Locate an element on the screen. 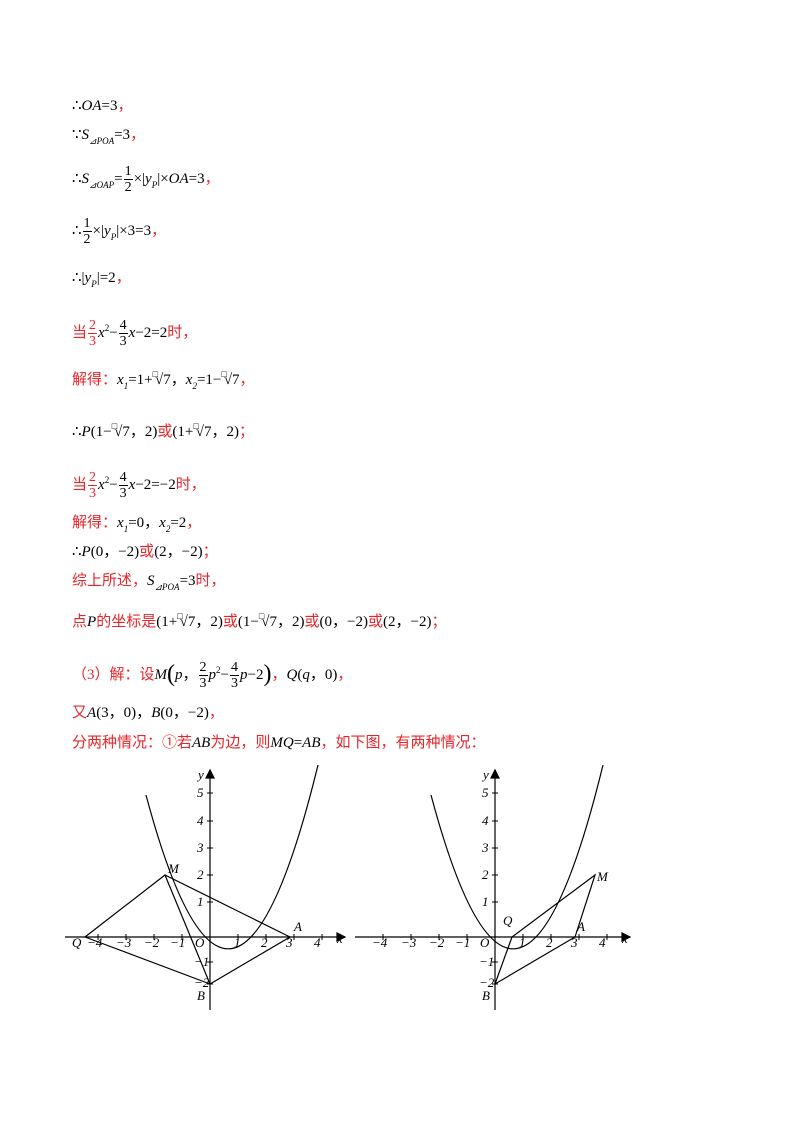 This screenshot has height=1132, width=800. graph-right-tick-x-4: 4 is located at coordinates (602, 942).